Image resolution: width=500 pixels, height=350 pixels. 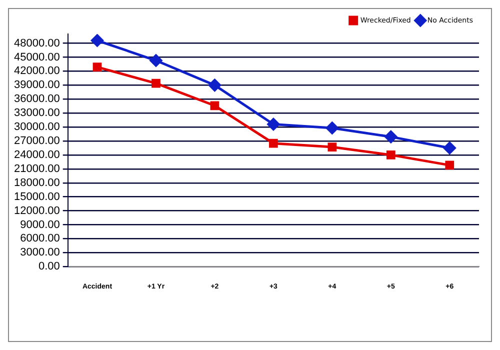 I want to click on y-tick-label: 36000.00, so click(x=37, y=99).